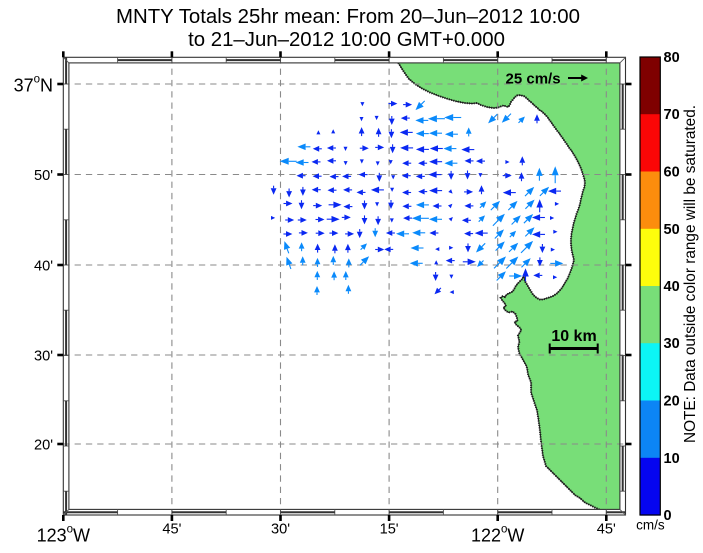  What do you see at coordinates (573, 336) in the screenshot?
I see `svg-text: 10 km` at bounding box center [573, 336].